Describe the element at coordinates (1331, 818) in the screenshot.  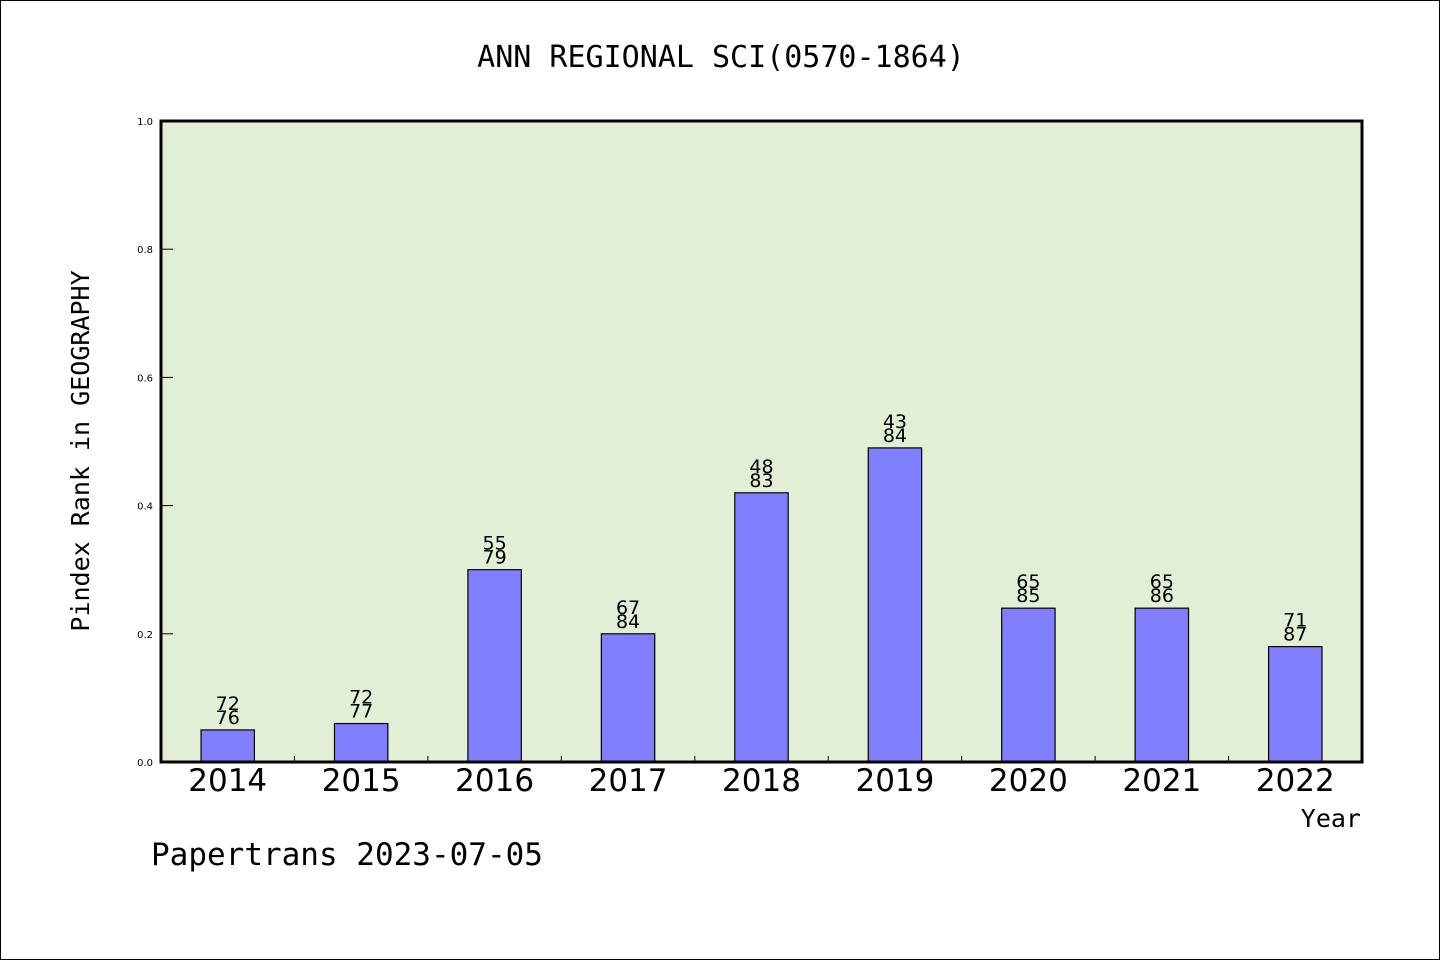
I see `x-axis-label: Year` at that location.